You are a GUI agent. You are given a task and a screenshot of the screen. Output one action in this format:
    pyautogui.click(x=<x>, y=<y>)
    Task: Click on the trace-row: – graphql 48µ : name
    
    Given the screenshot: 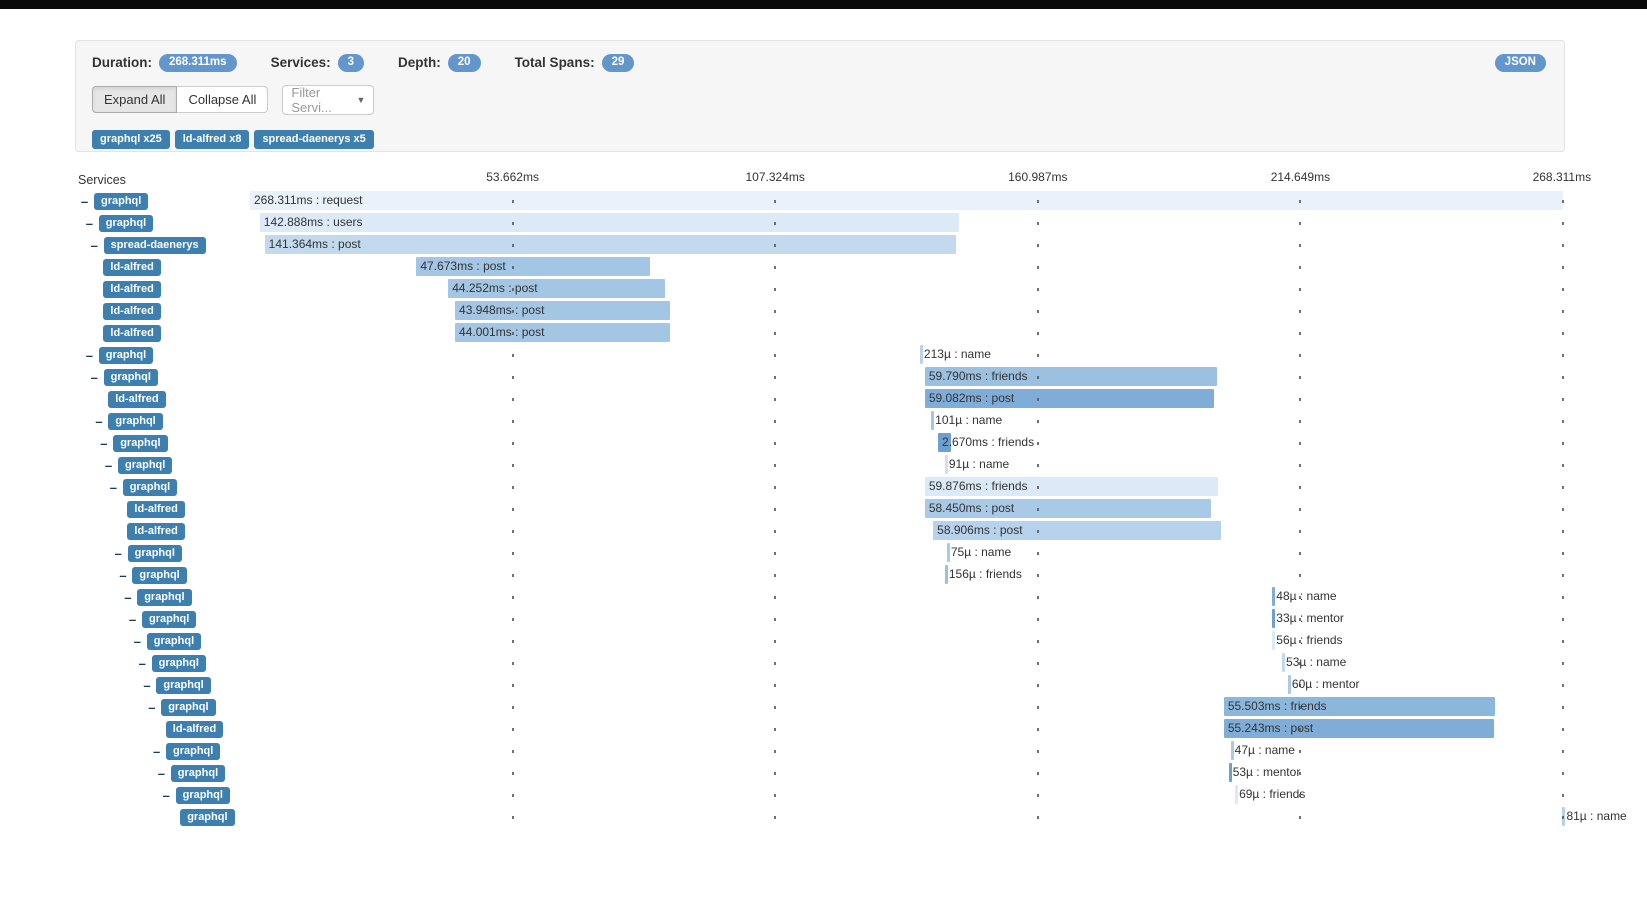 What is the action you would take?
    pyautogui.click(x=819, y=597)
    